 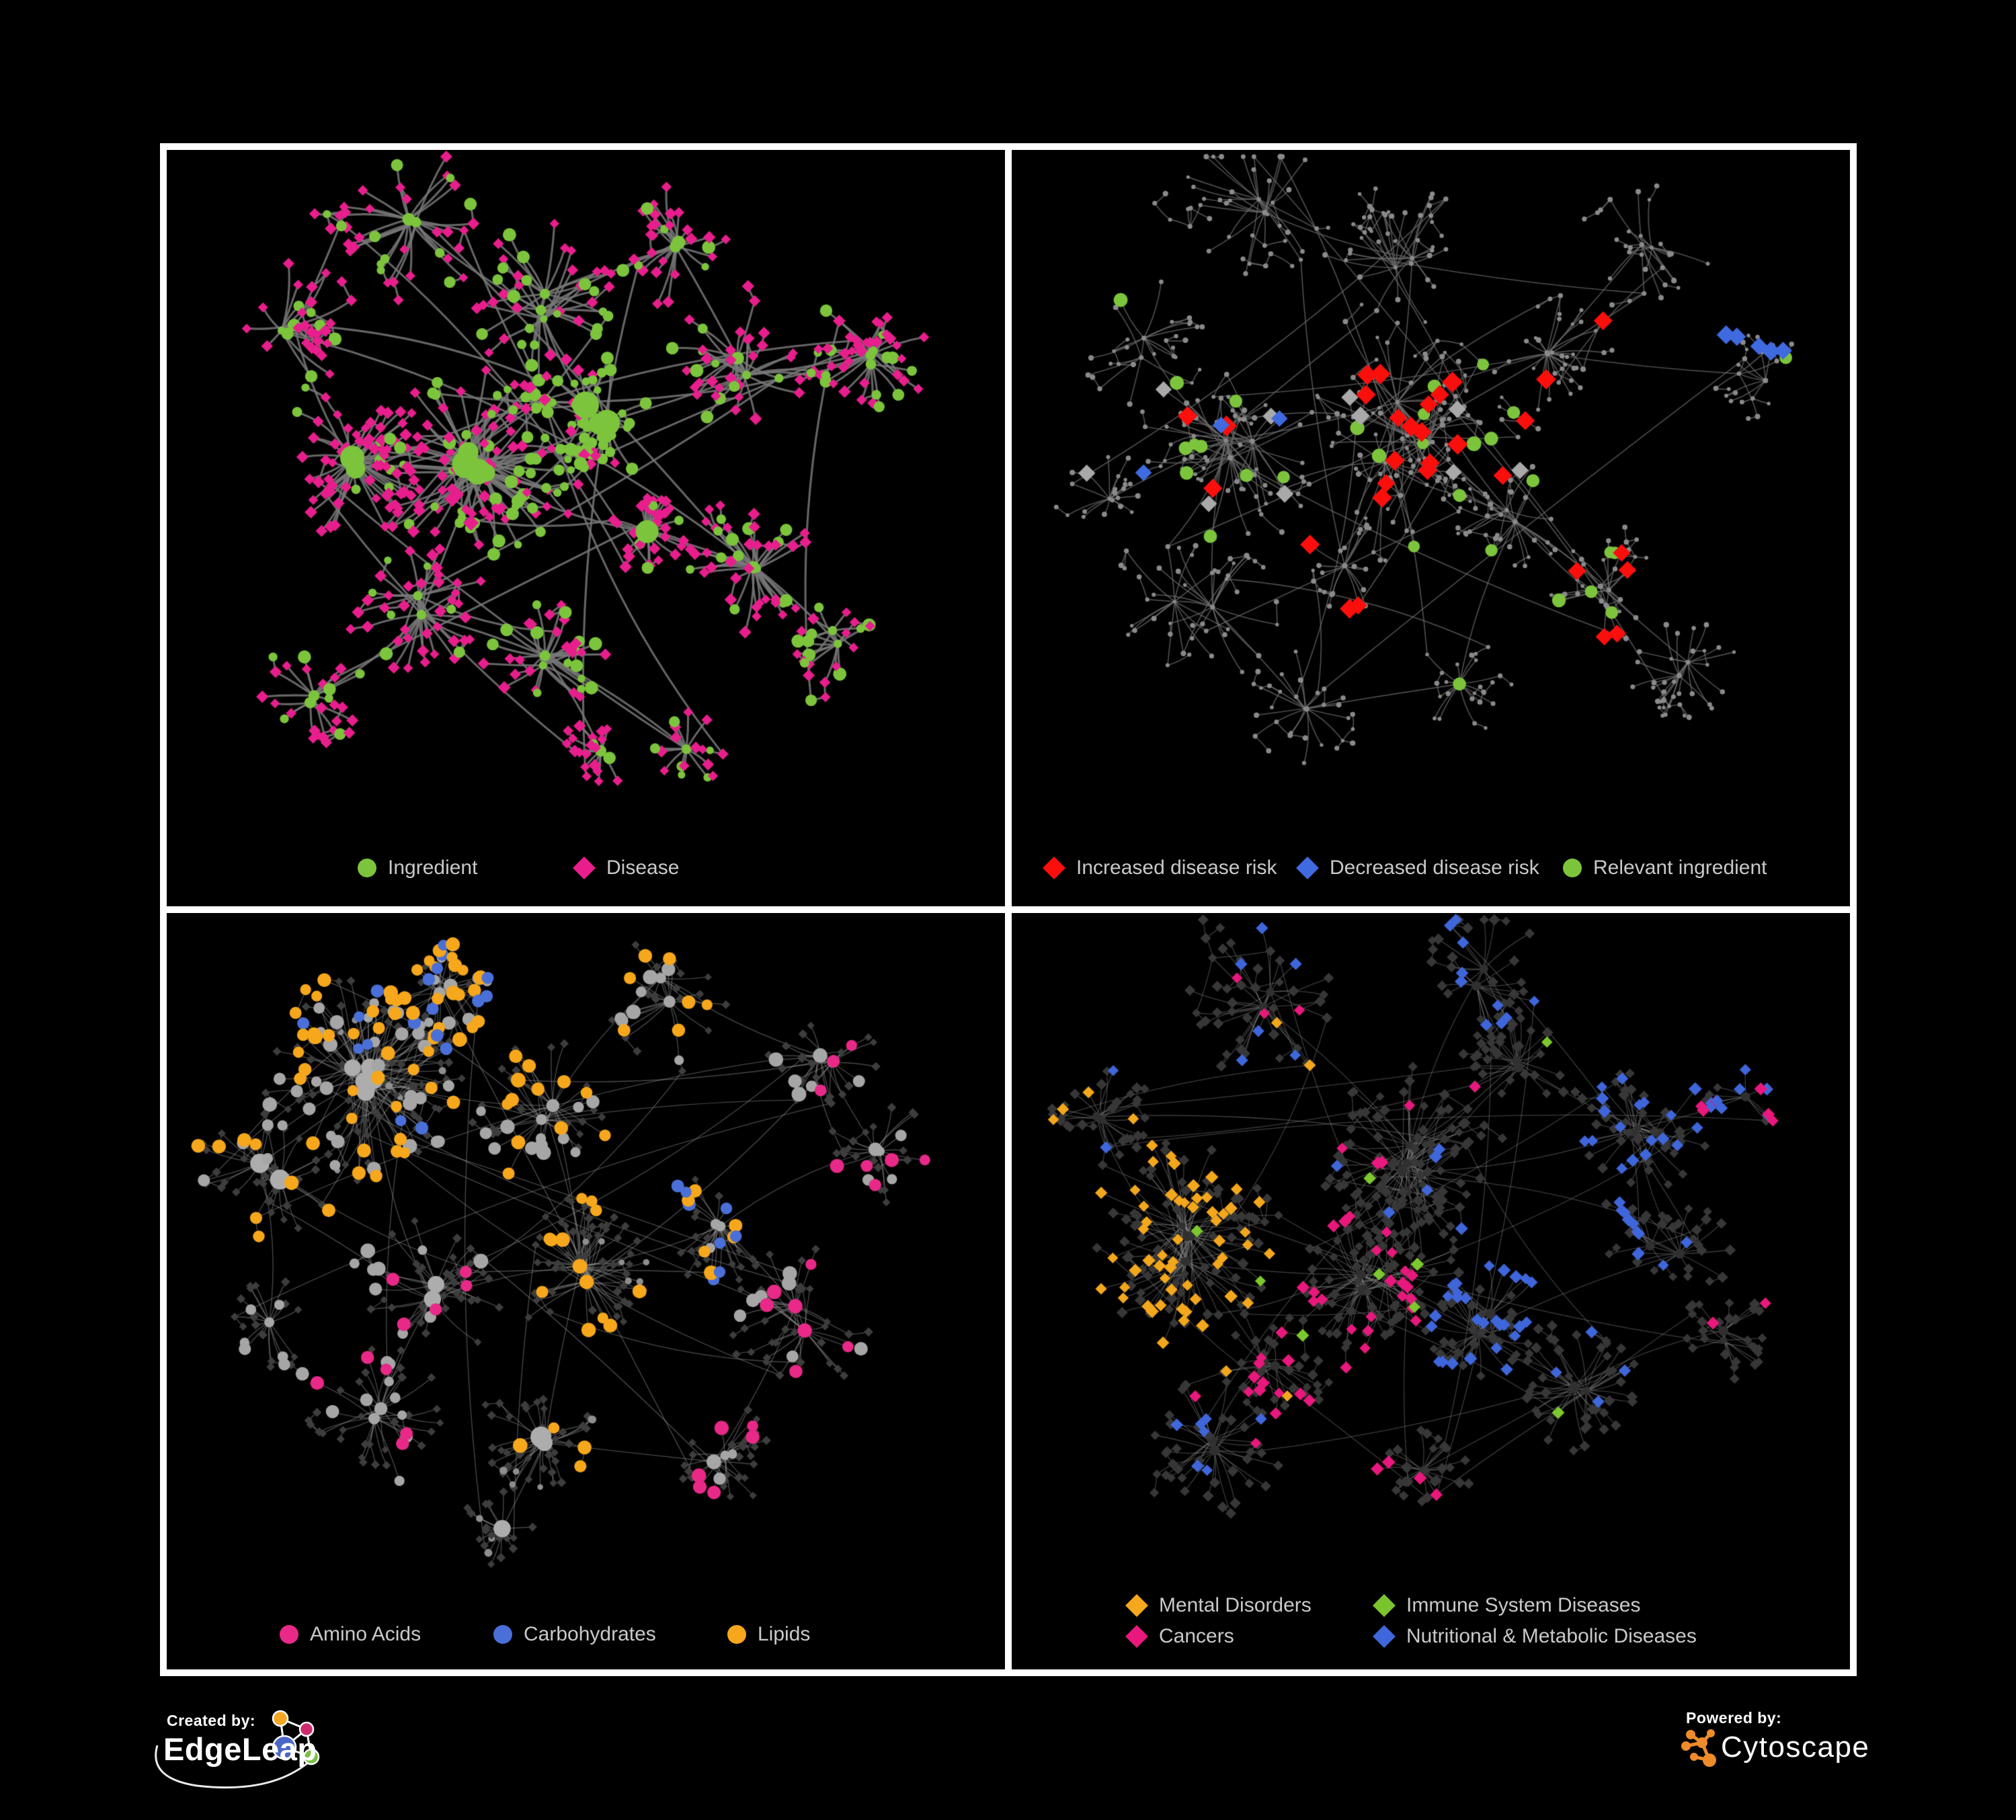 What do you see at coordinates (1734, 1718) in the screenshot?
I see `powered-by-label: Powered by:` at bounding box center [1734, 1718].